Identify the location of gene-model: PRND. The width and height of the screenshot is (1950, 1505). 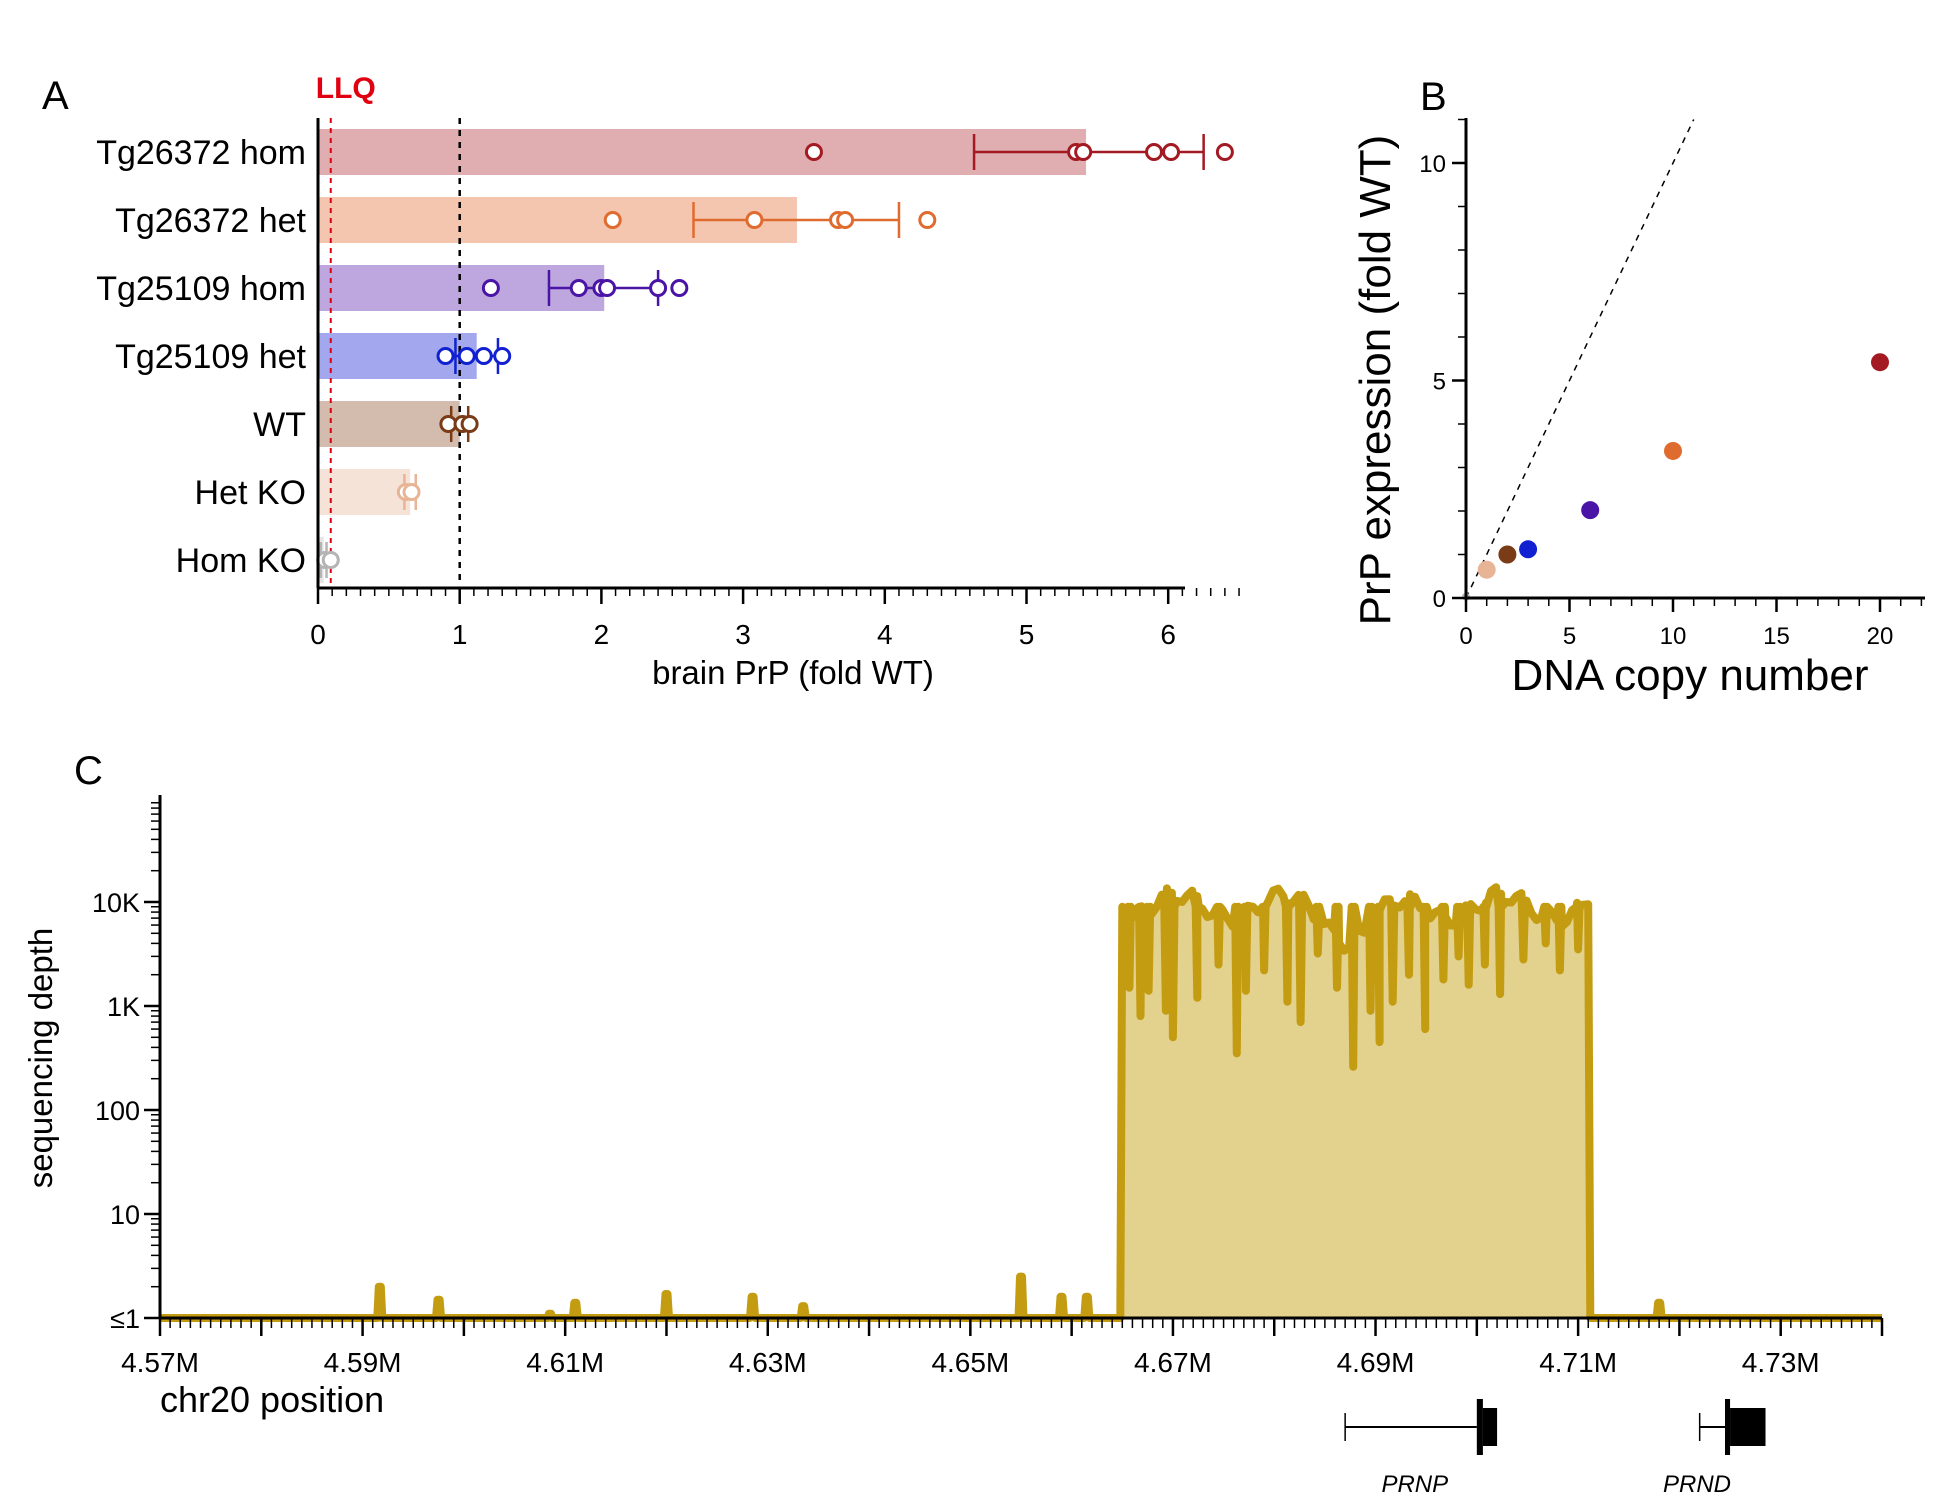
(1714, 1448).